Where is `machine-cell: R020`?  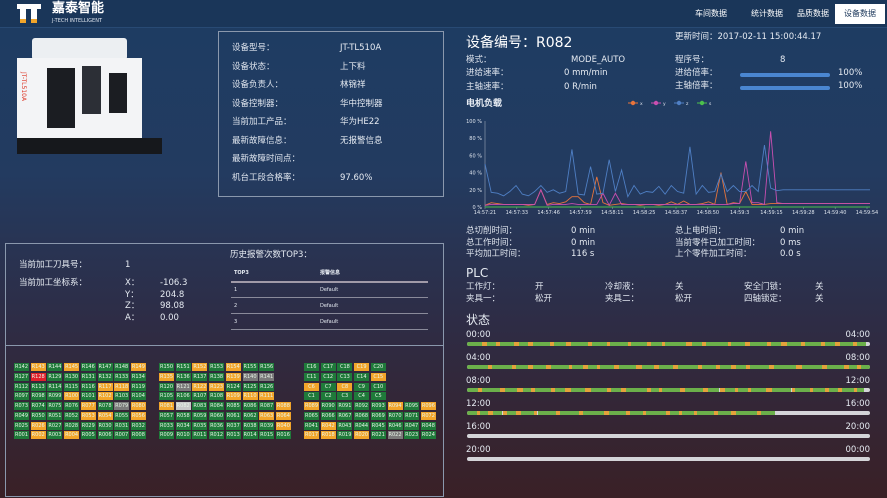 machine-cell: R020 is located at coordinates (362, 435).